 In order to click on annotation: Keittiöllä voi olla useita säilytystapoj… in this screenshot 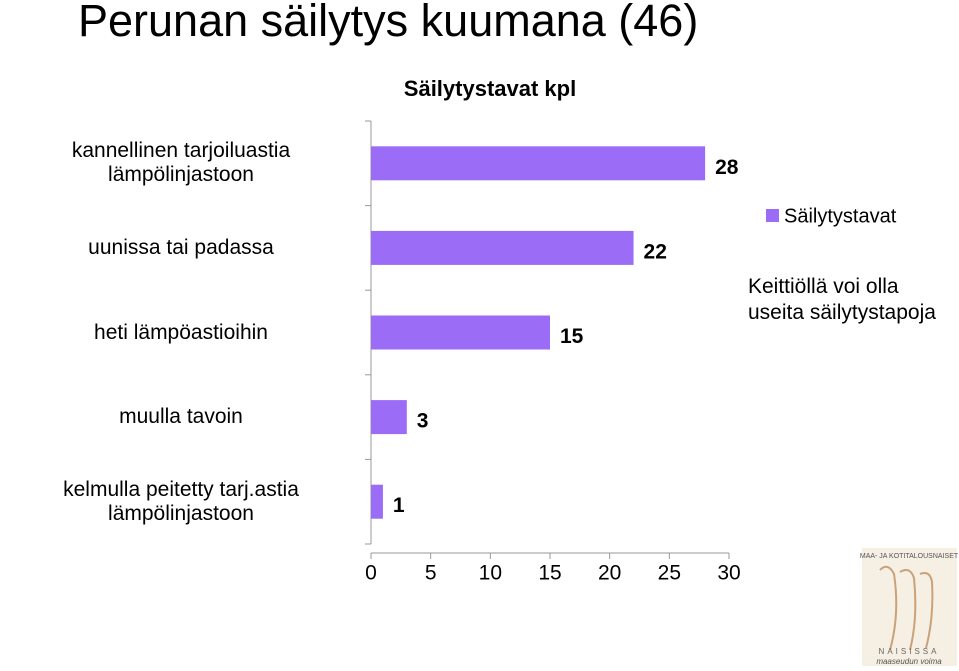, I will do `click(842, 299)`.